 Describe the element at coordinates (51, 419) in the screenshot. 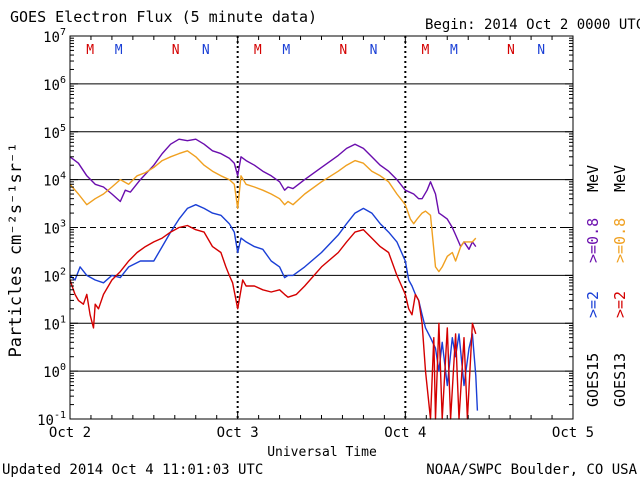

I see `y-tick-label: 10⁻¹` at that location.